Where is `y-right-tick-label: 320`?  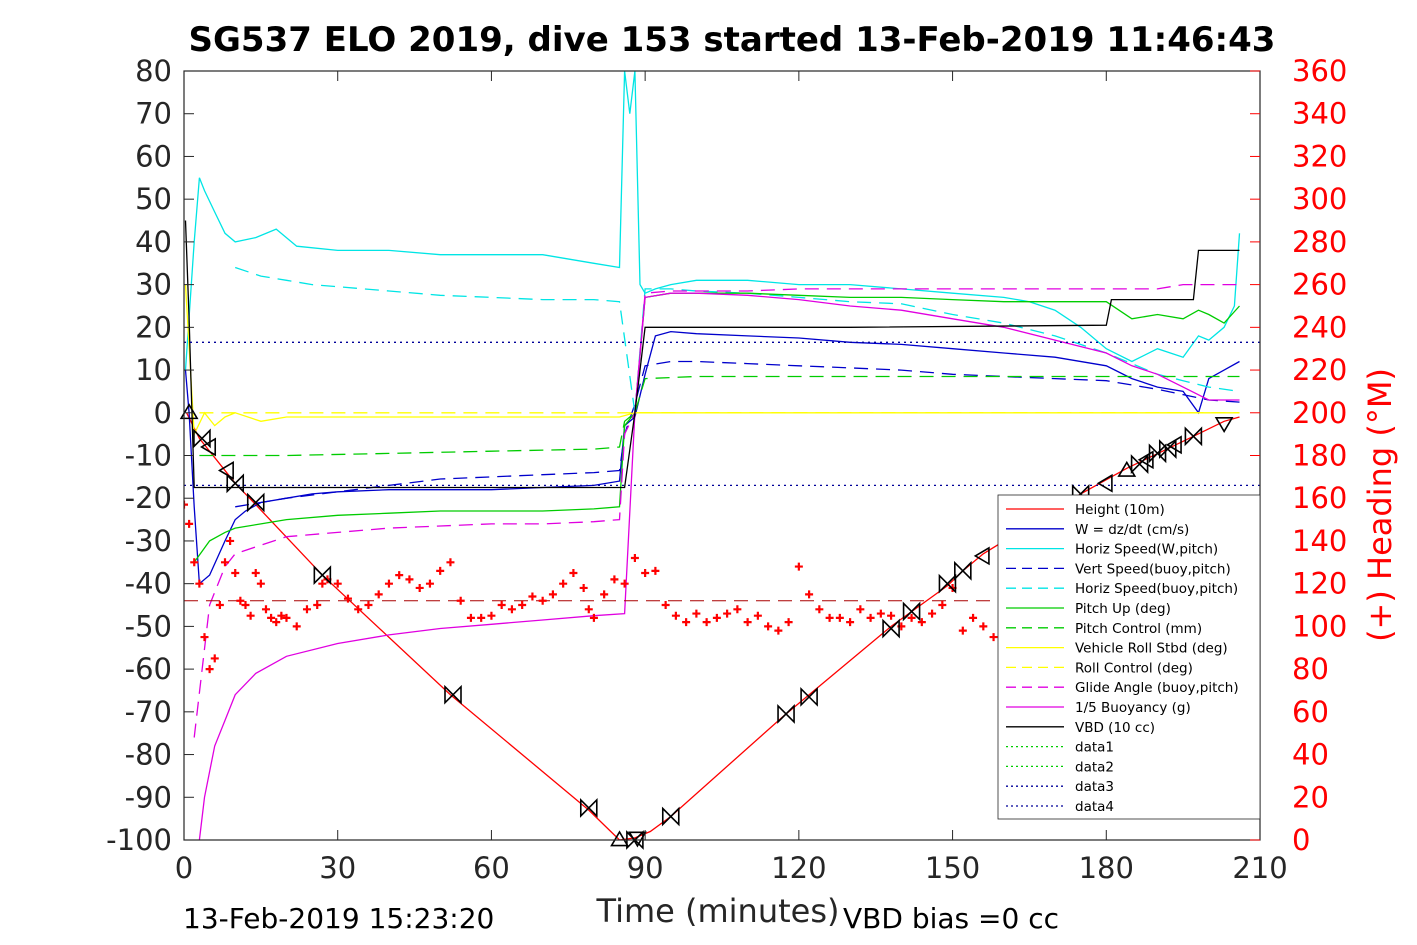
y-right-tick-label: 320 is located at coordinates (1319, 156).